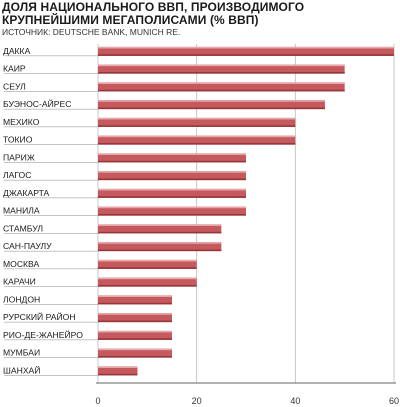  Describe the element at coordinates (17, 175) in the screenshot. I see `category-label: ЛАГОС` at that location.